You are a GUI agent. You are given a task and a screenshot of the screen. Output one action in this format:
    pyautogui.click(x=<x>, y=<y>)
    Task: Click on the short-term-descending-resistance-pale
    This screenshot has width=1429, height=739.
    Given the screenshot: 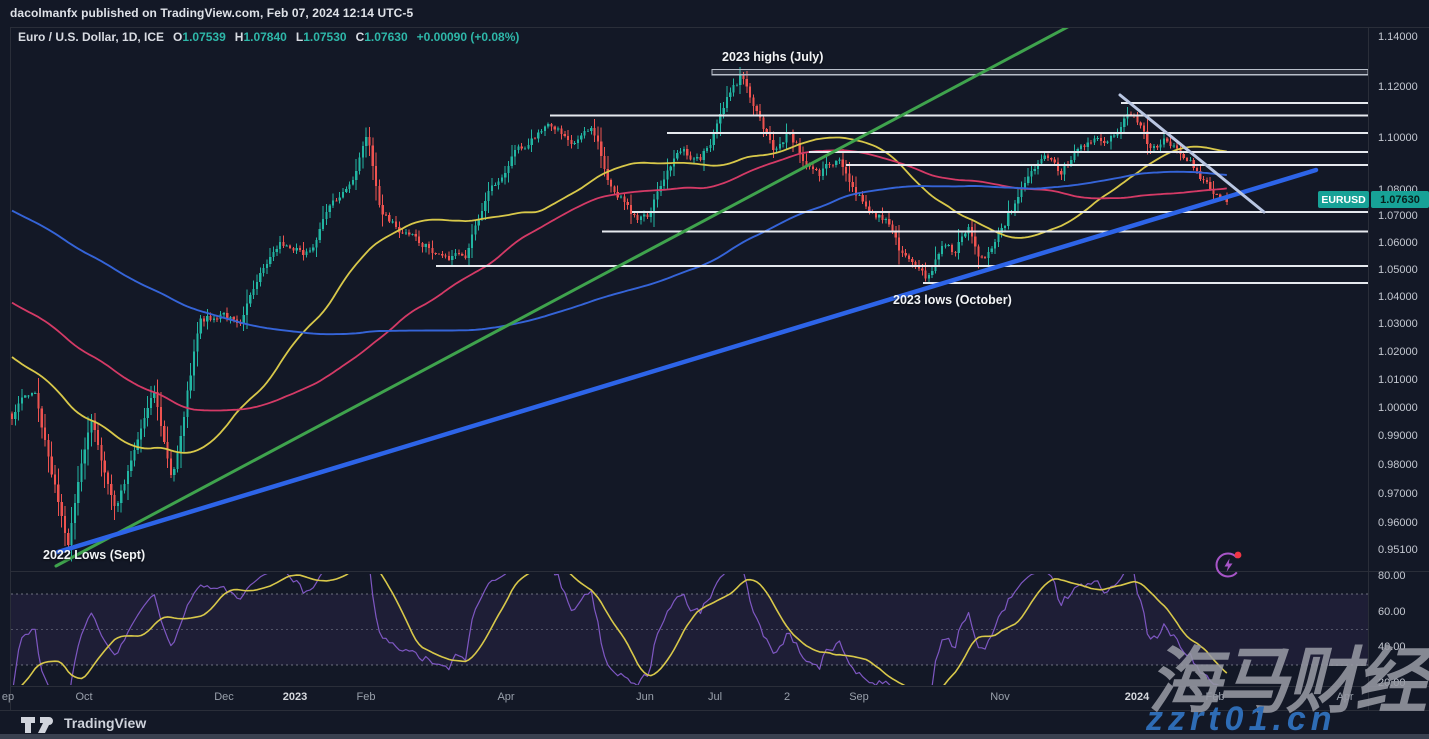 What is the action you would take?
    pyautogui.click(x=1192, y=153)
    